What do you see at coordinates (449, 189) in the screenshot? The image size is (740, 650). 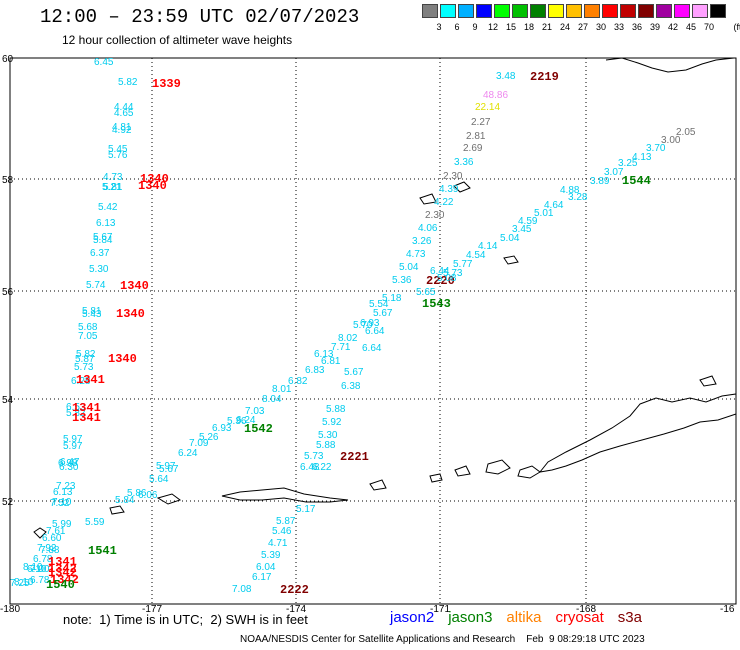 I see `swh-value: 4.39` at bounding box center [449, 189].